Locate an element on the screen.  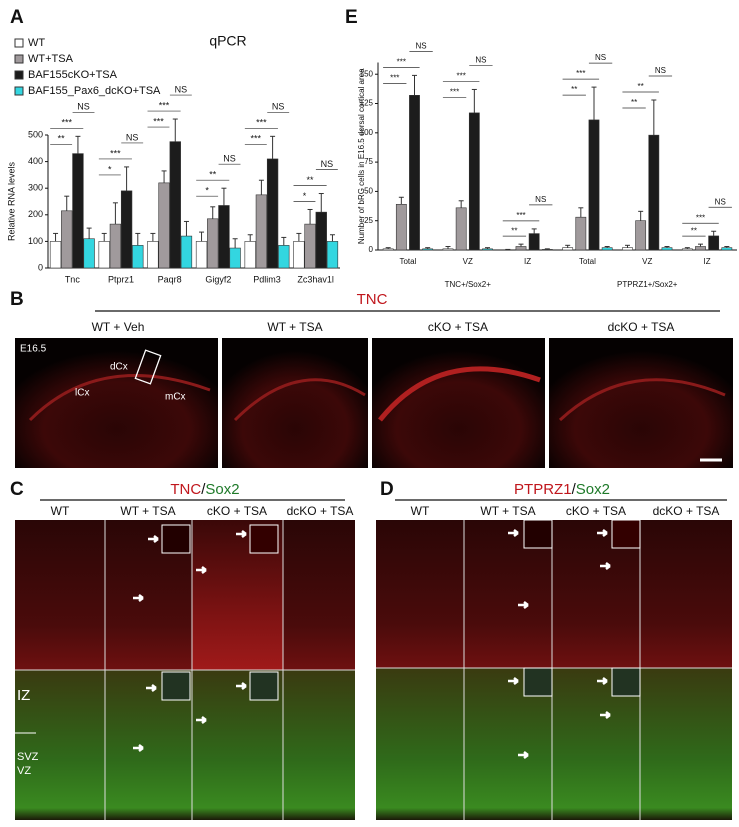
group-label: TNC+/Sox2+ is located at coordinates (468, 284).